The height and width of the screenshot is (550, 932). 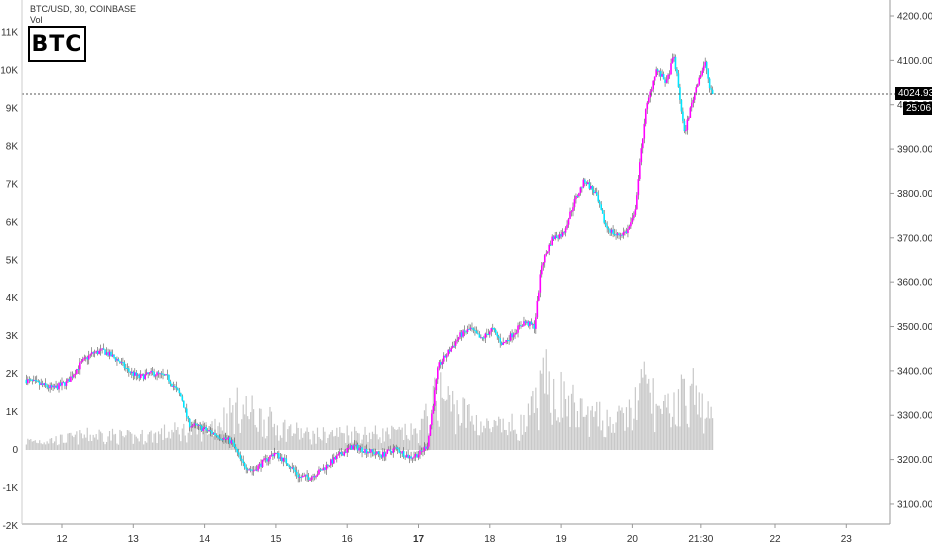 What do you see at coordinates (914, 371) in the screenshot?
I see `price-axis-tick: 3400.00` at bounding box center [914, 371].